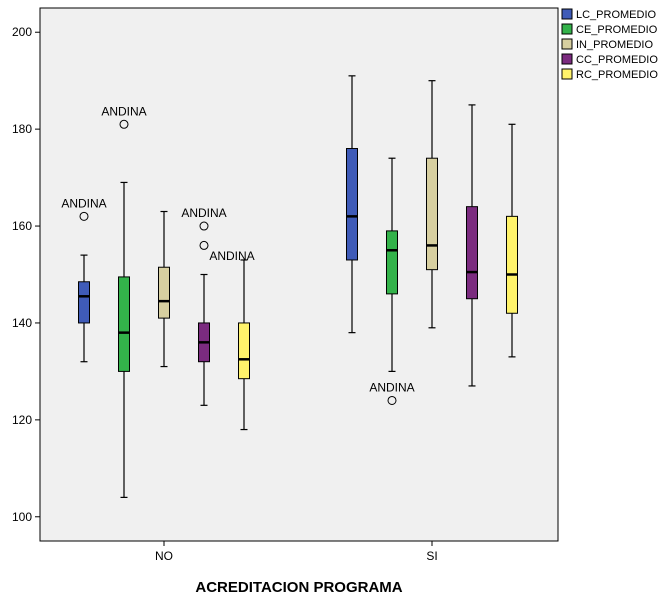  I want to click on box-in-promedio-no, so click(164, 289).